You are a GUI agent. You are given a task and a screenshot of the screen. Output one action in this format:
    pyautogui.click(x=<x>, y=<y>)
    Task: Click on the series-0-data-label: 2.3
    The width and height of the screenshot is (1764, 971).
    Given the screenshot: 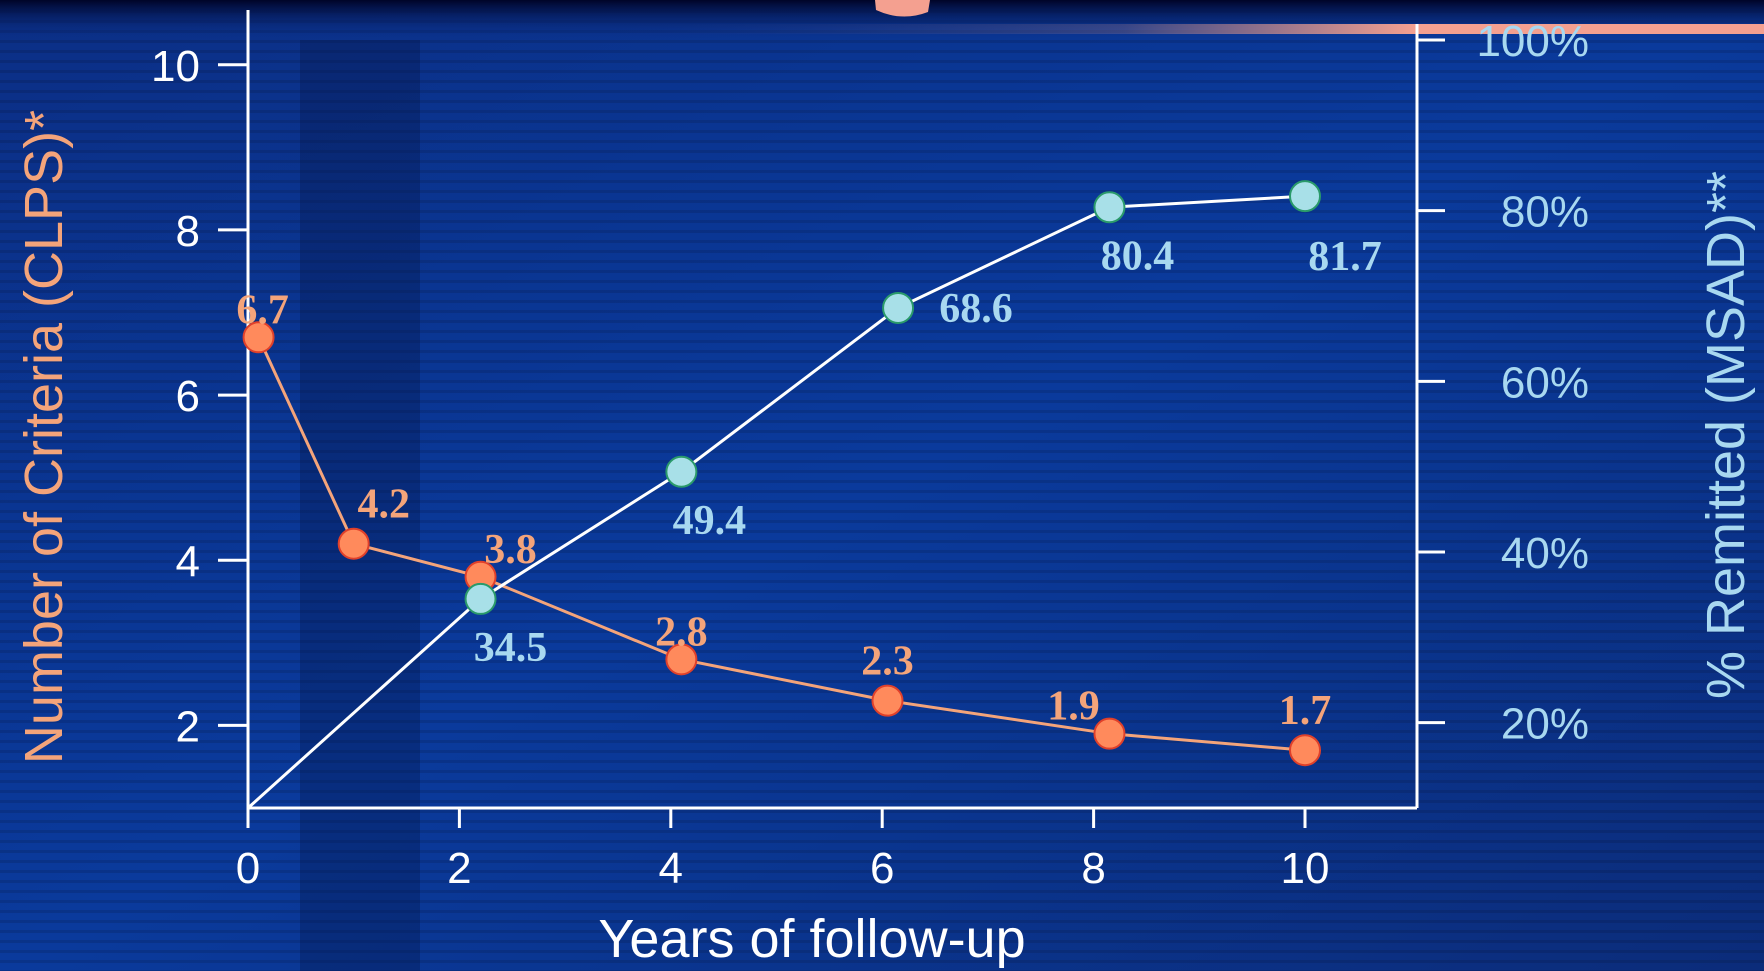 What is the action you would take?
    pyautogui.click(x=887, y=662)
    